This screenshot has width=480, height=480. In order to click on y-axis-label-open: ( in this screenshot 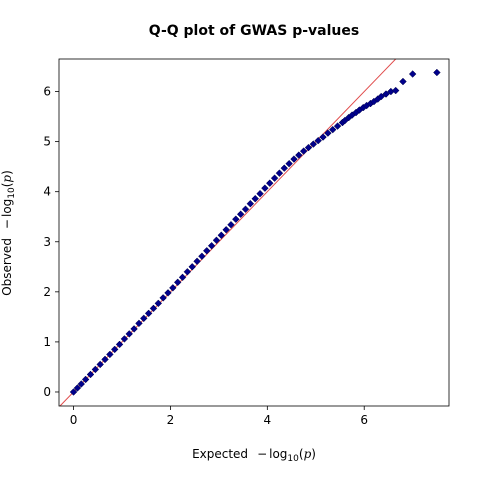, I will do `click(7, 185)`.